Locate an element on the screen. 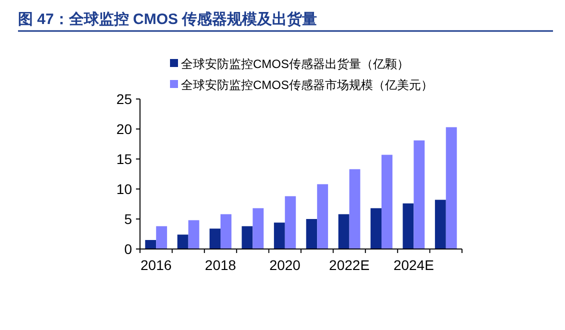 The height and width of the screenshot is (330, 565). y-tick-label: 0 is located at coordinates (128, 249).